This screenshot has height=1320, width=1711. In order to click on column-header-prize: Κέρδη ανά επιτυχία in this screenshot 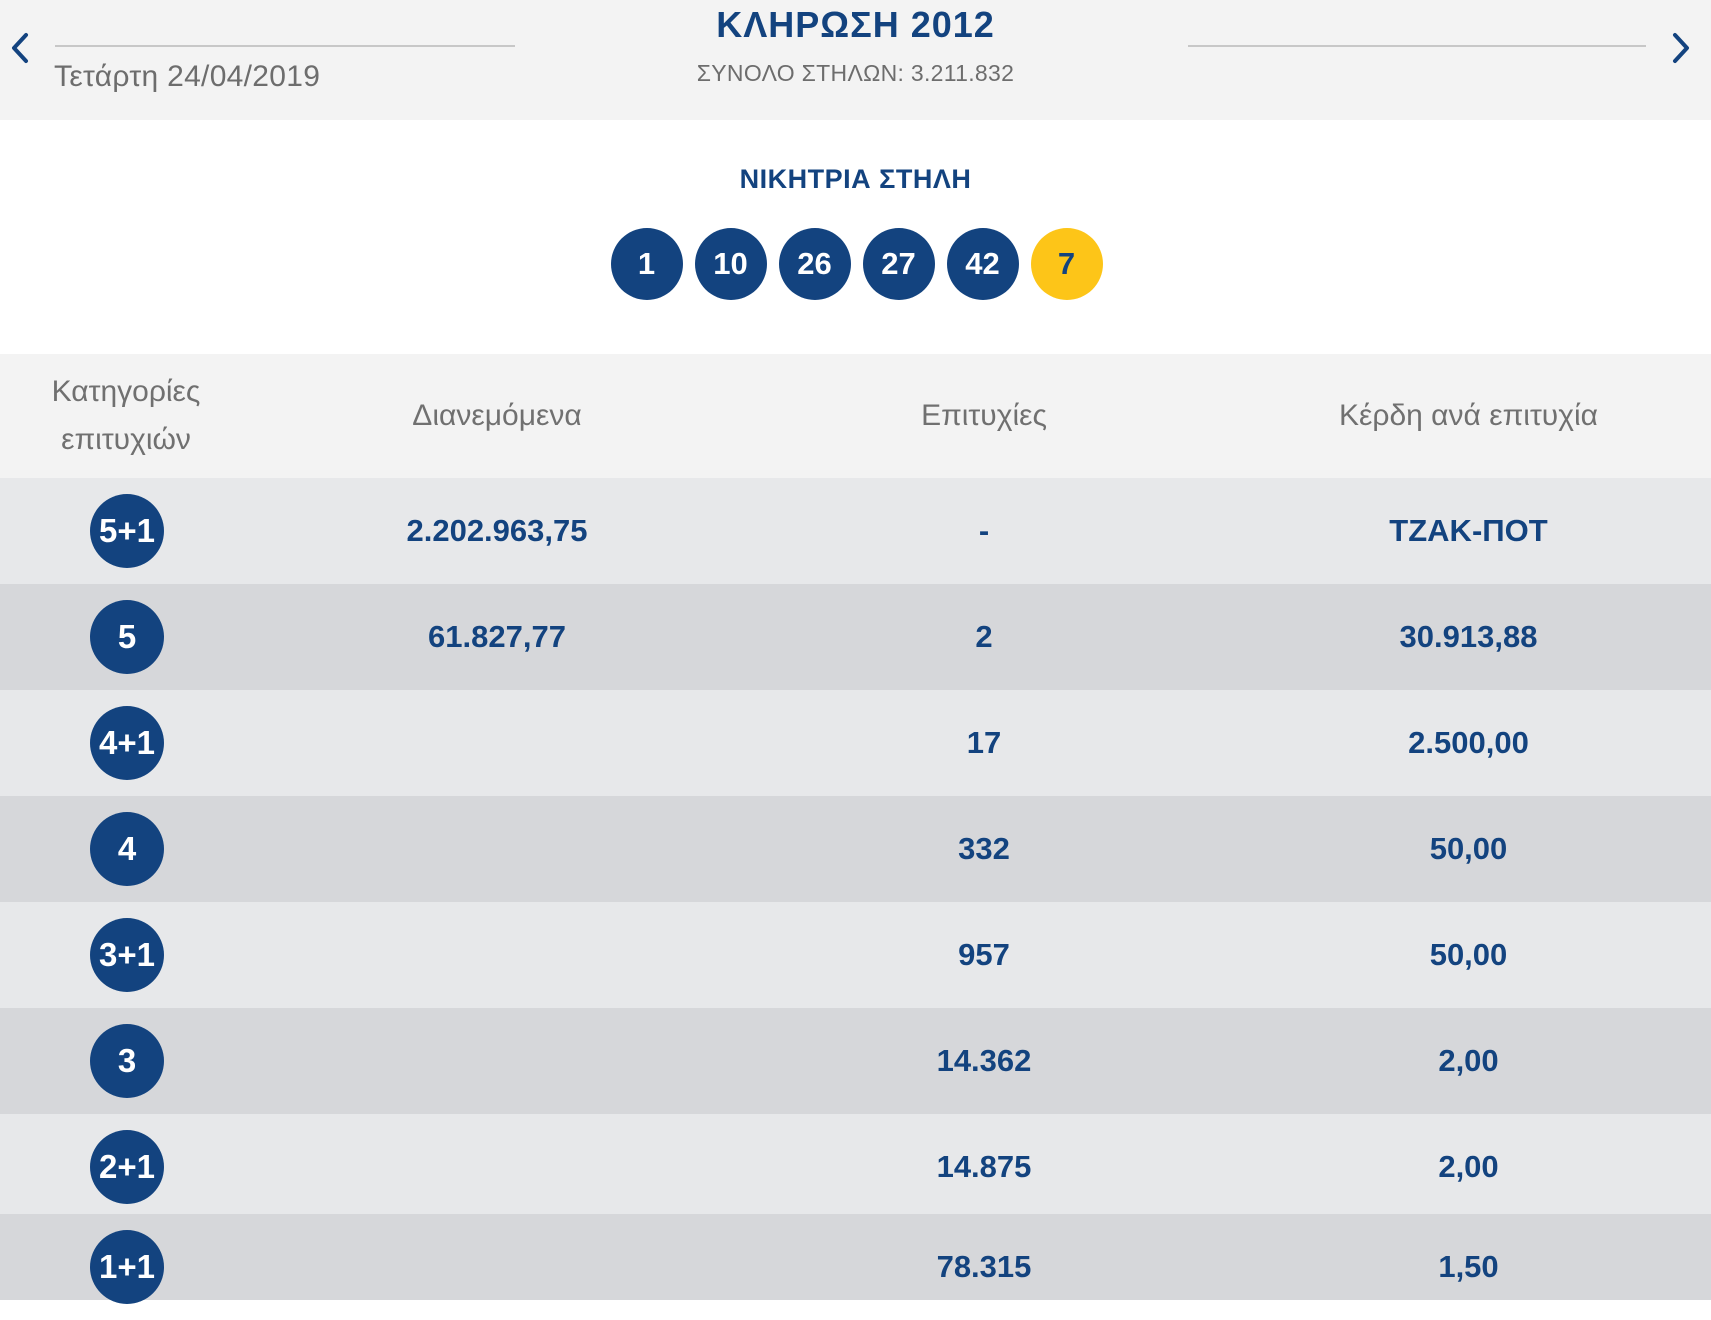, I will do `click(1468, 415)`.